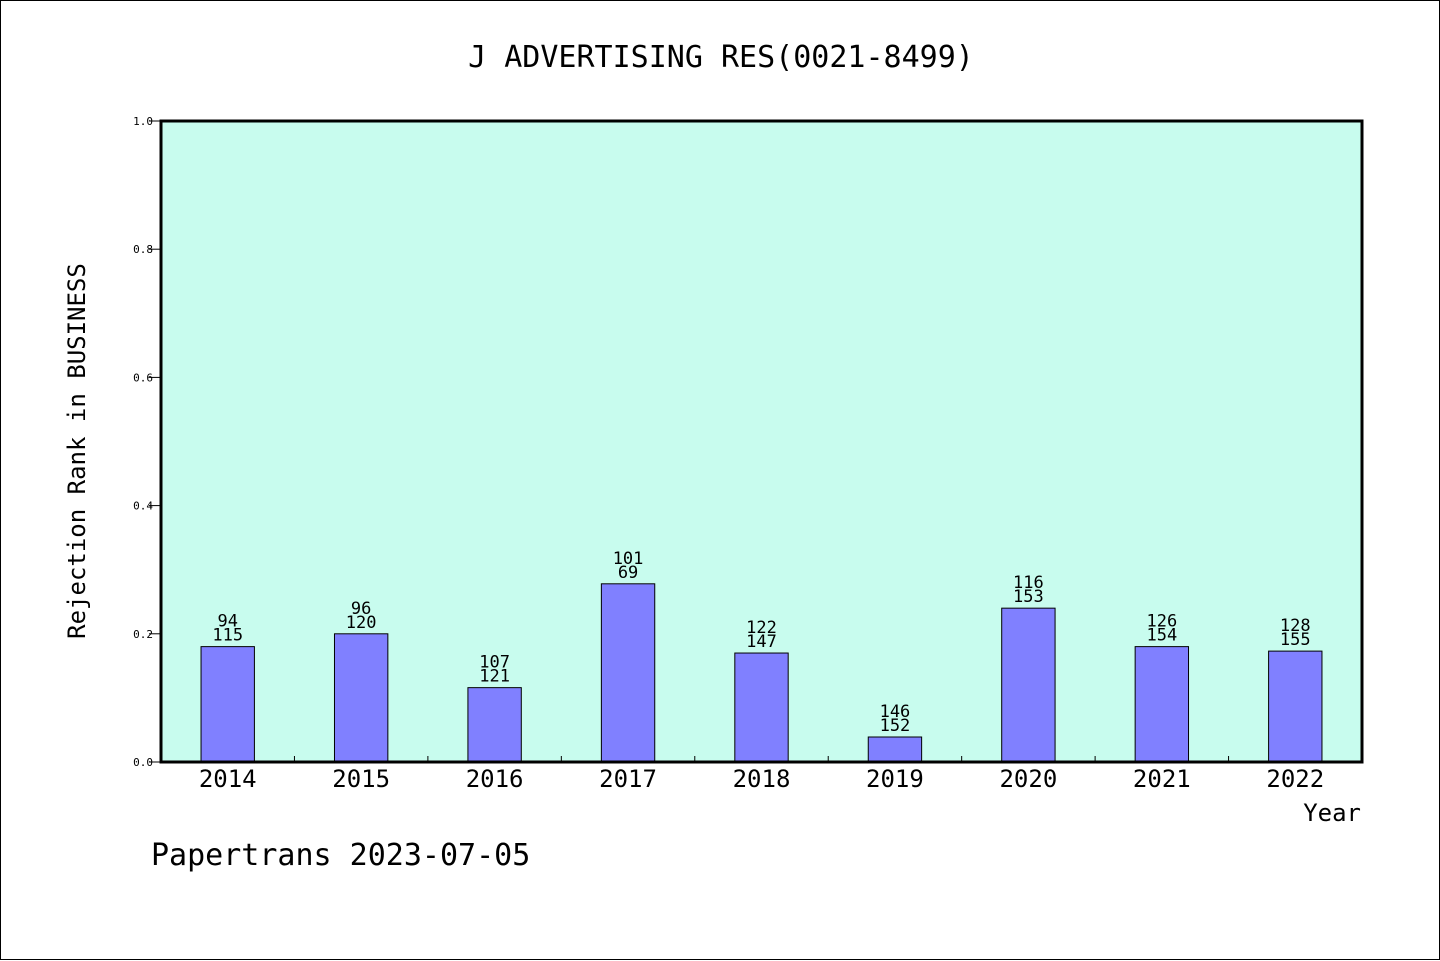  What do you see at coordinates (1028, 685) in the screenshot?
I see `bar-2020` at bounding box center [1028, 685].